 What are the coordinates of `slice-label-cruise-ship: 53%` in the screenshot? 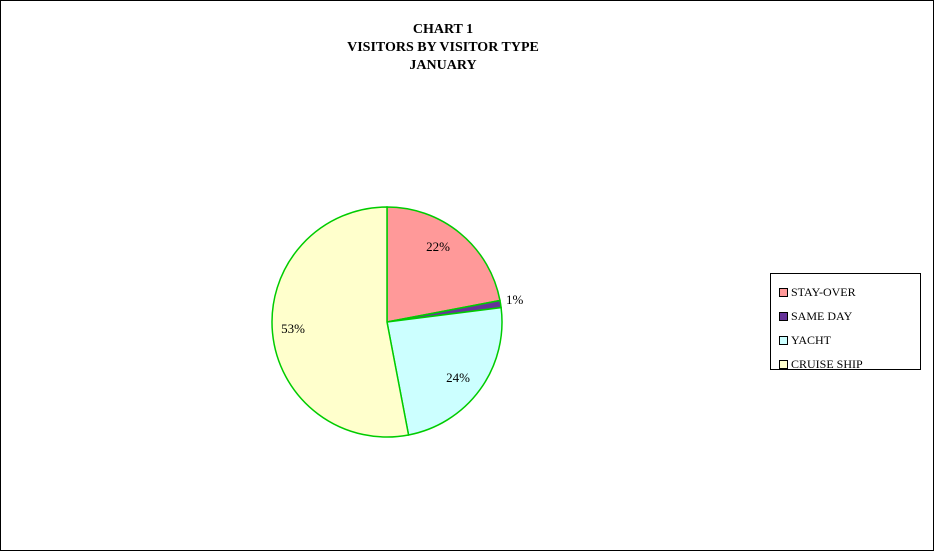 It's located at (293, 328).